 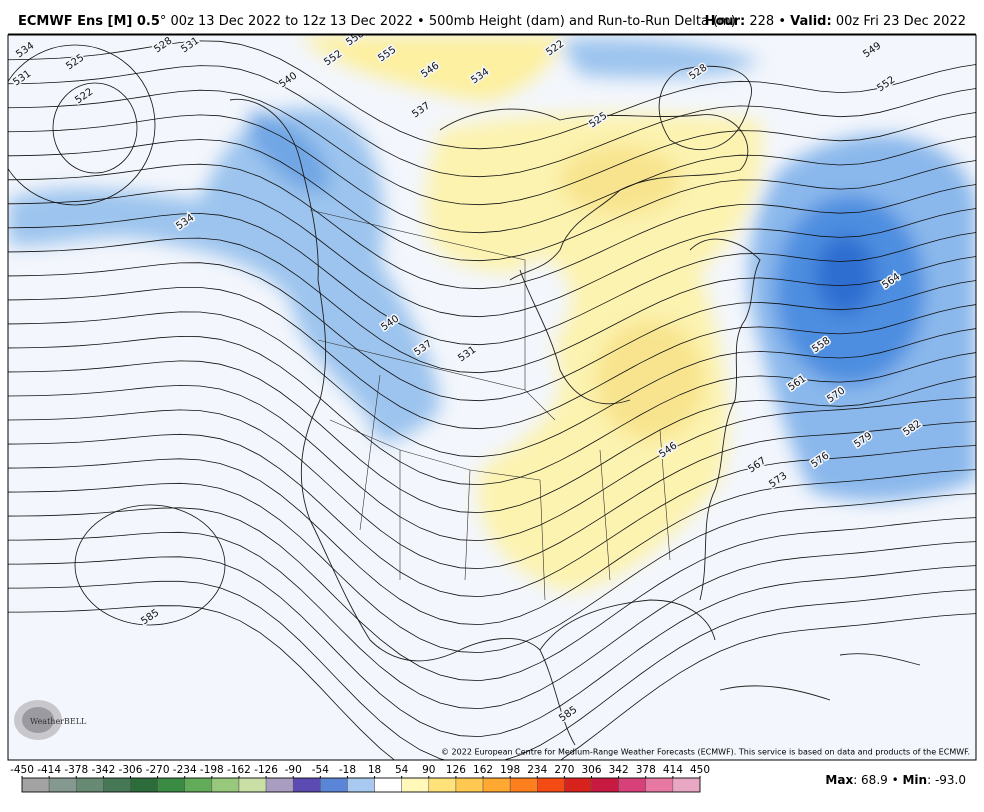 What do you see at coordinates (347, 770) in the screenshot?
I see `colorbar-tick-label: -18` at bounding box center [347, 770].